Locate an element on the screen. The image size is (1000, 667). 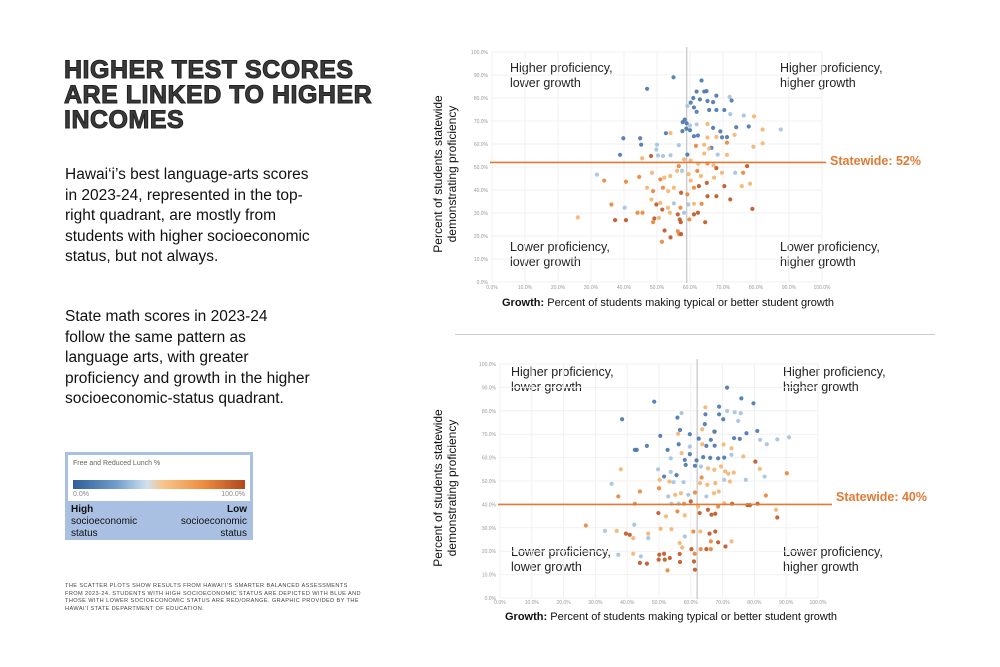
chart2-x-tick-label: 0.0% is located at coordinates (500, 603).